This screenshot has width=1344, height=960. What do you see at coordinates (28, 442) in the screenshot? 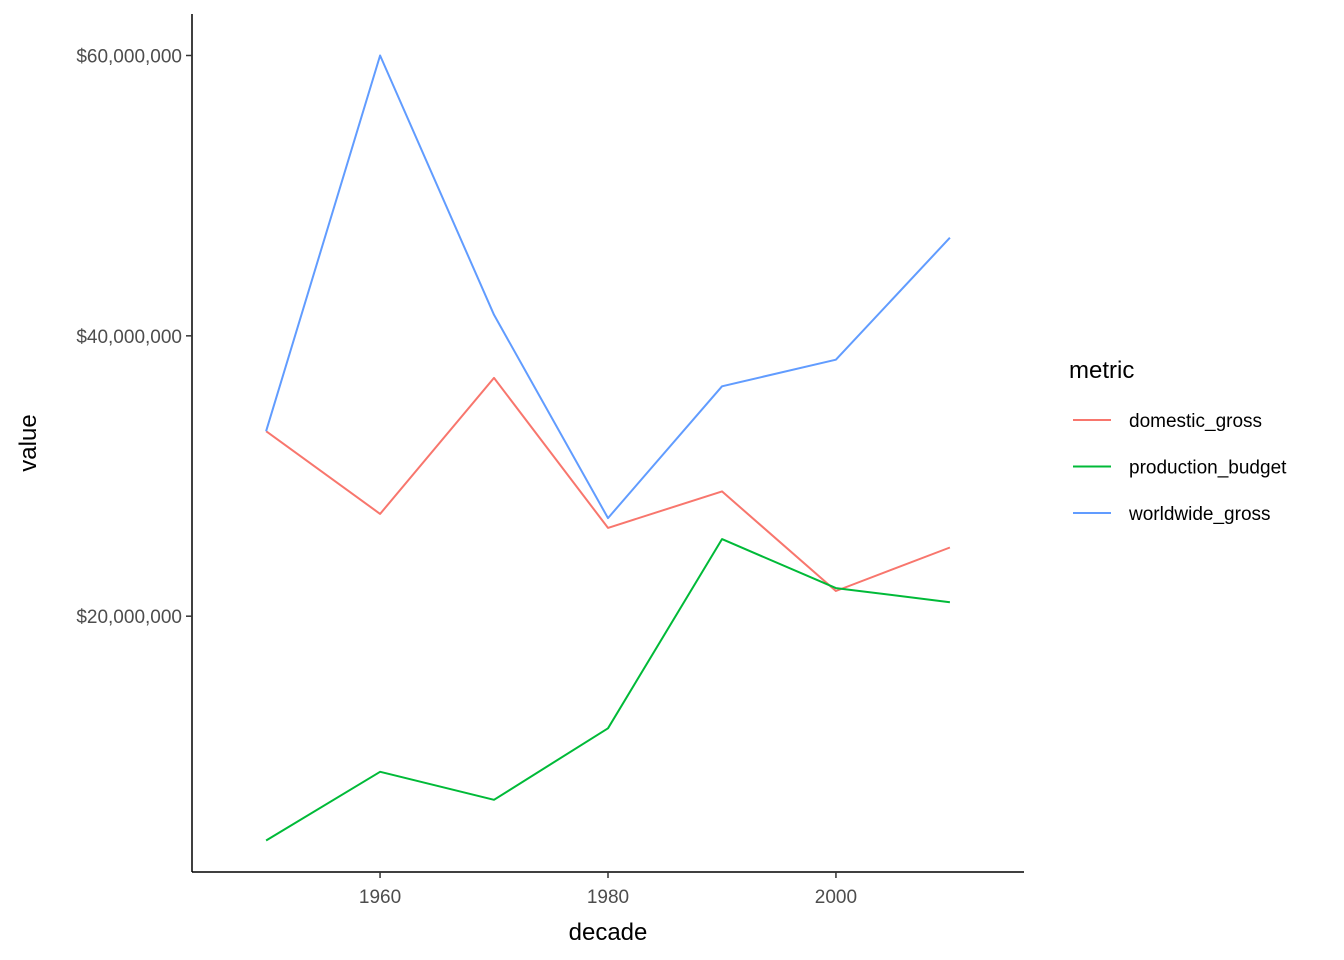
I see `y-axis-title: value` at bounding box center [28, 442].